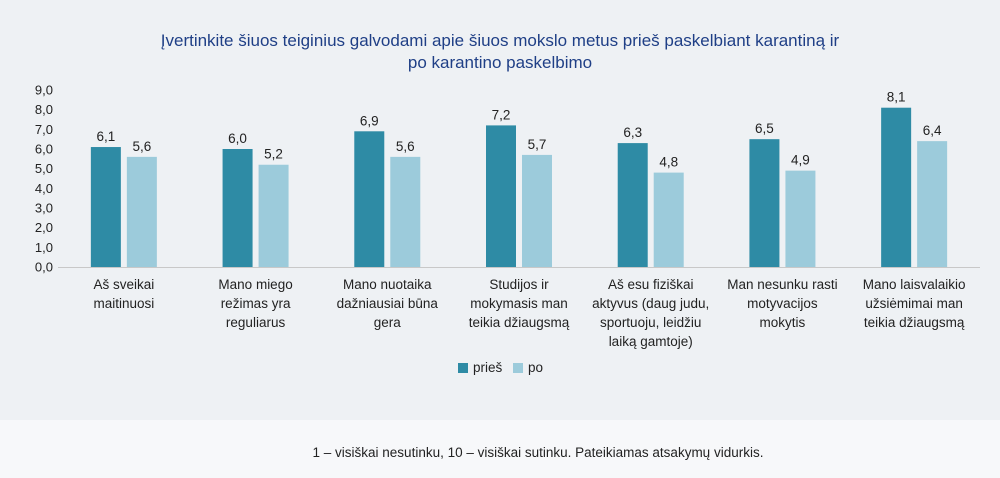 This screenshot has width=1000, height=478. I want to click on x-category-label: reguliarus, so click(256, 322).